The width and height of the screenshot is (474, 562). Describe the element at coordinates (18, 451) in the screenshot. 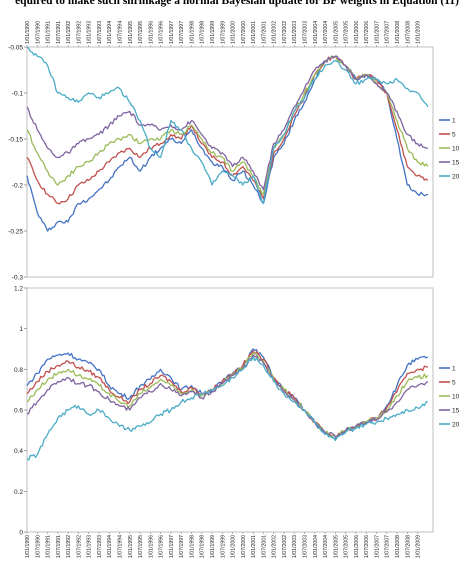

I see `y-tick-label: 0.4` at that location.